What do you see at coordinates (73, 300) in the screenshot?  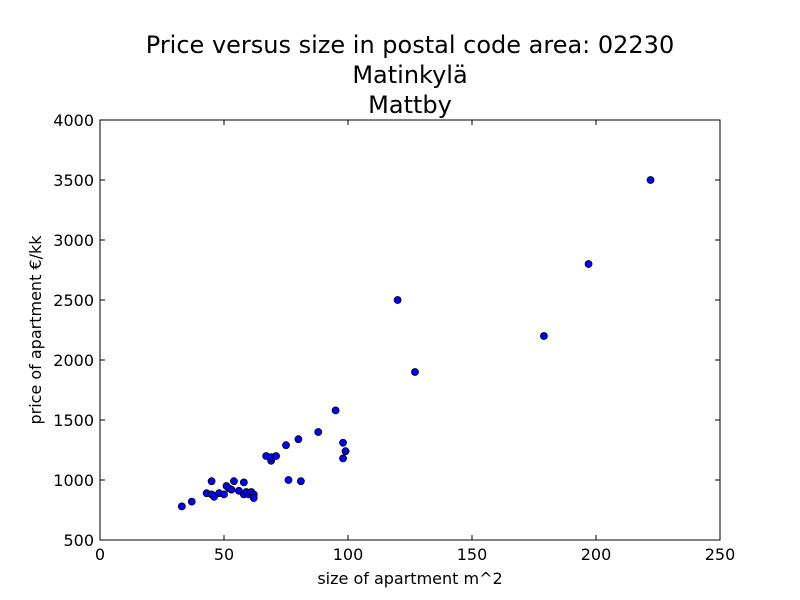 I see `y-tick-label: 2500` at bounding box center [73, 300].